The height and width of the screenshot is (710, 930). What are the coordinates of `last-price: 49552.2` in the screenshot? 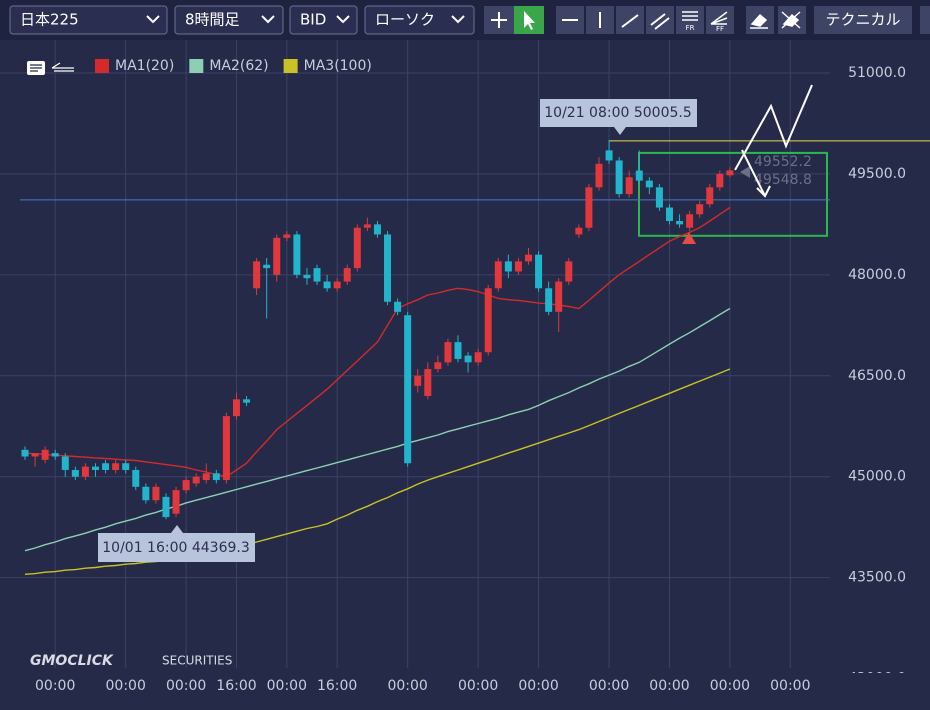 It's located at (783, 162).